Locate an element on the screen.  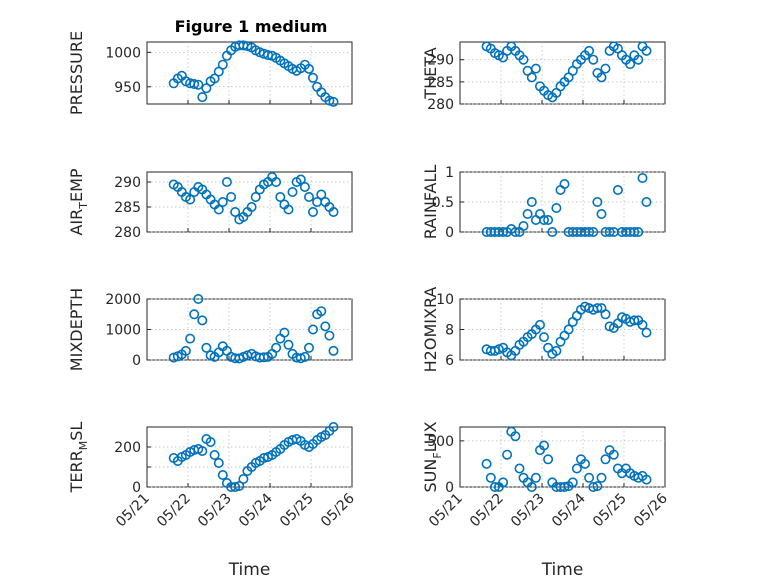
y-tick-label: 8 is located at coordinates (449, 331).